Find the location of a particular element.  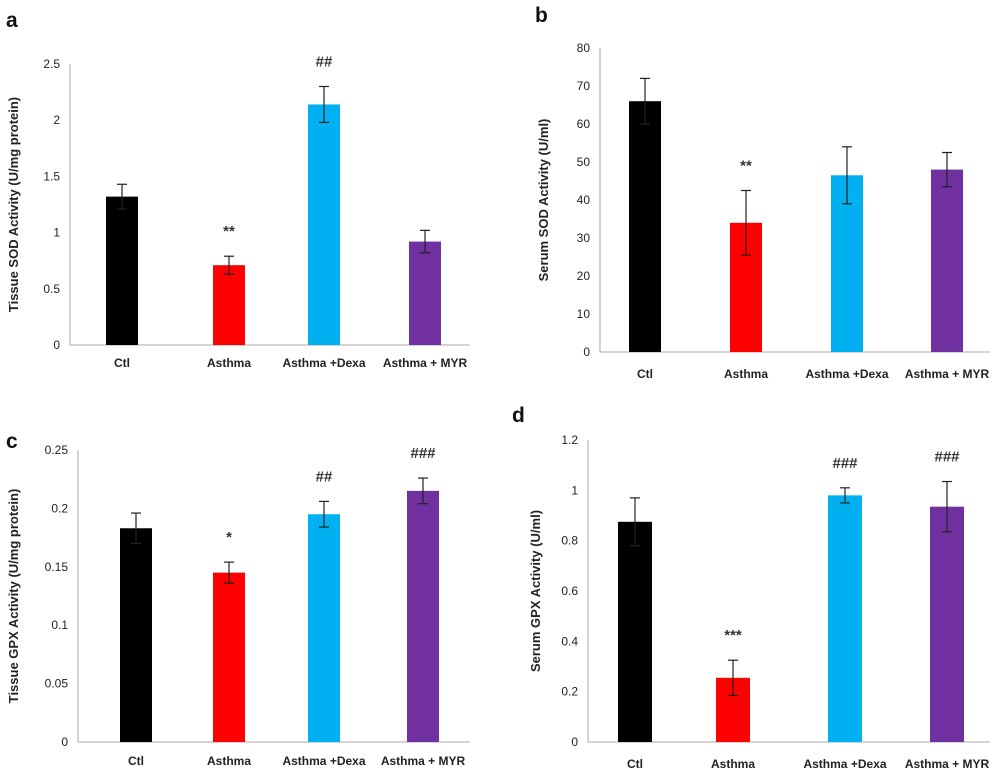

y-tick-label: 40 is located at coordinates (584, 200).